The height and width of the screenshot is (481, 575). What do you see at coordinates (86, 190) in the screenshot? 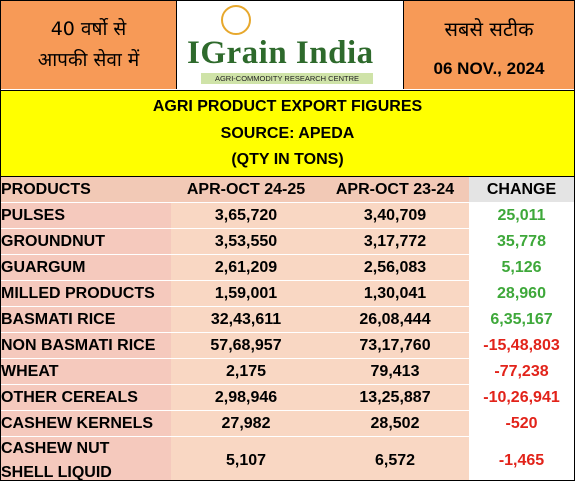
I see `column-header-products: PRODUCTS` at bounding box center [86, 190].